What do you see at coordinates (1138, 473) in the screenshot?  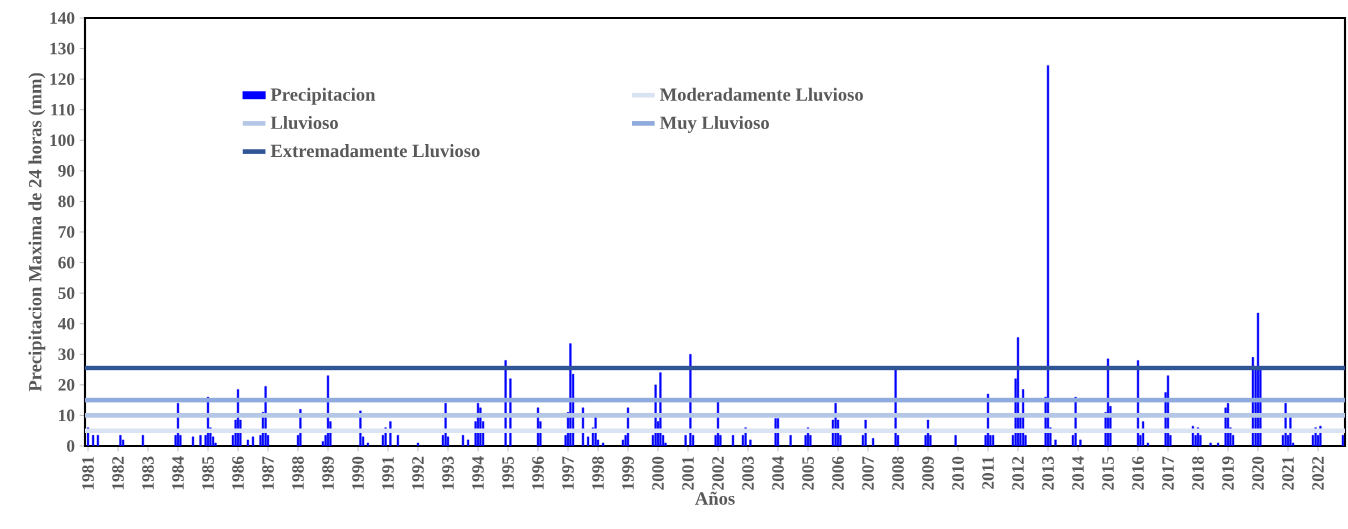 I see `x-tick-label: 2016` at bounding box center [1138, 473].